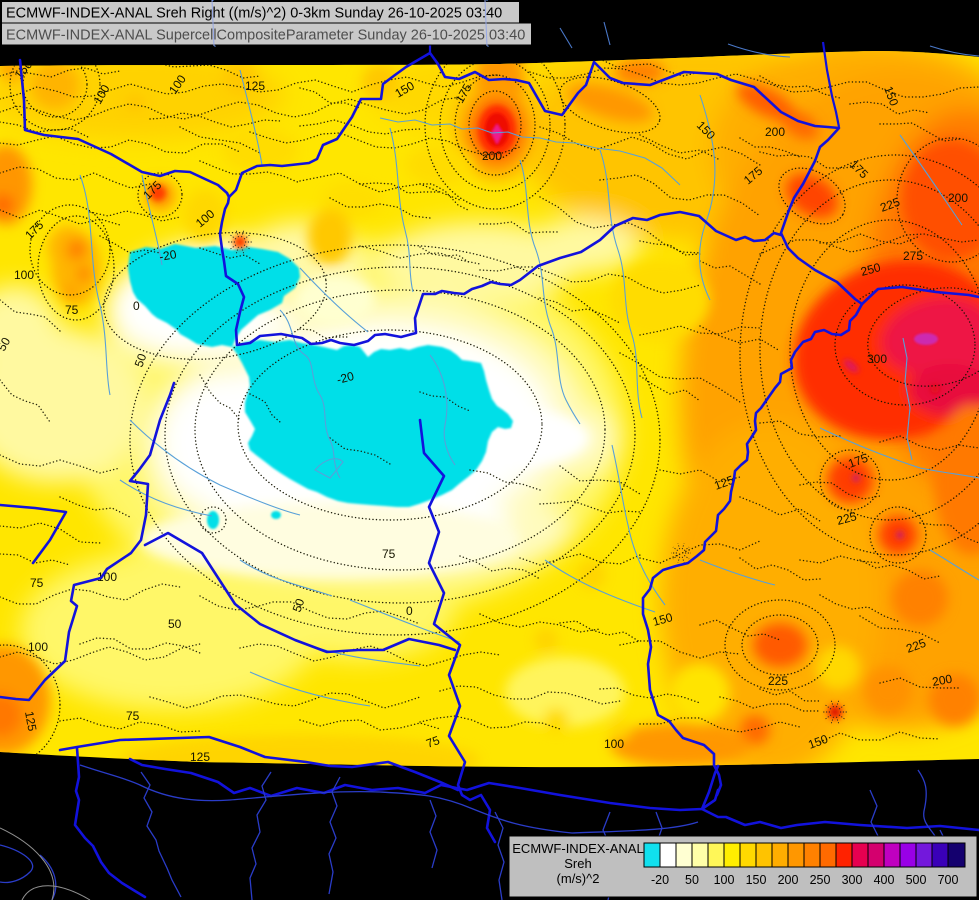 The height and width of the screenshot is (900, 979). Describe the element at coordinates (577, 848) in the screenshot. I see `svg-text: ECMWF-INDEX-ANAL` at that location.